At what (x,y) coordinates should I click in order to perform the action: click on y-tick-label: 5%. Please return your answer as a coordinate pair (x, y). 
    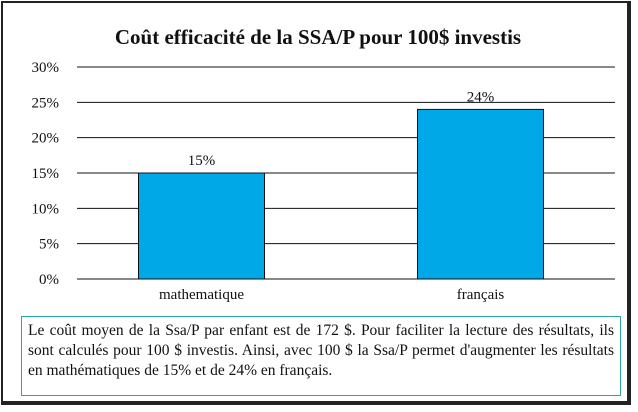
    Looking at the image, I should click on (49, 245).